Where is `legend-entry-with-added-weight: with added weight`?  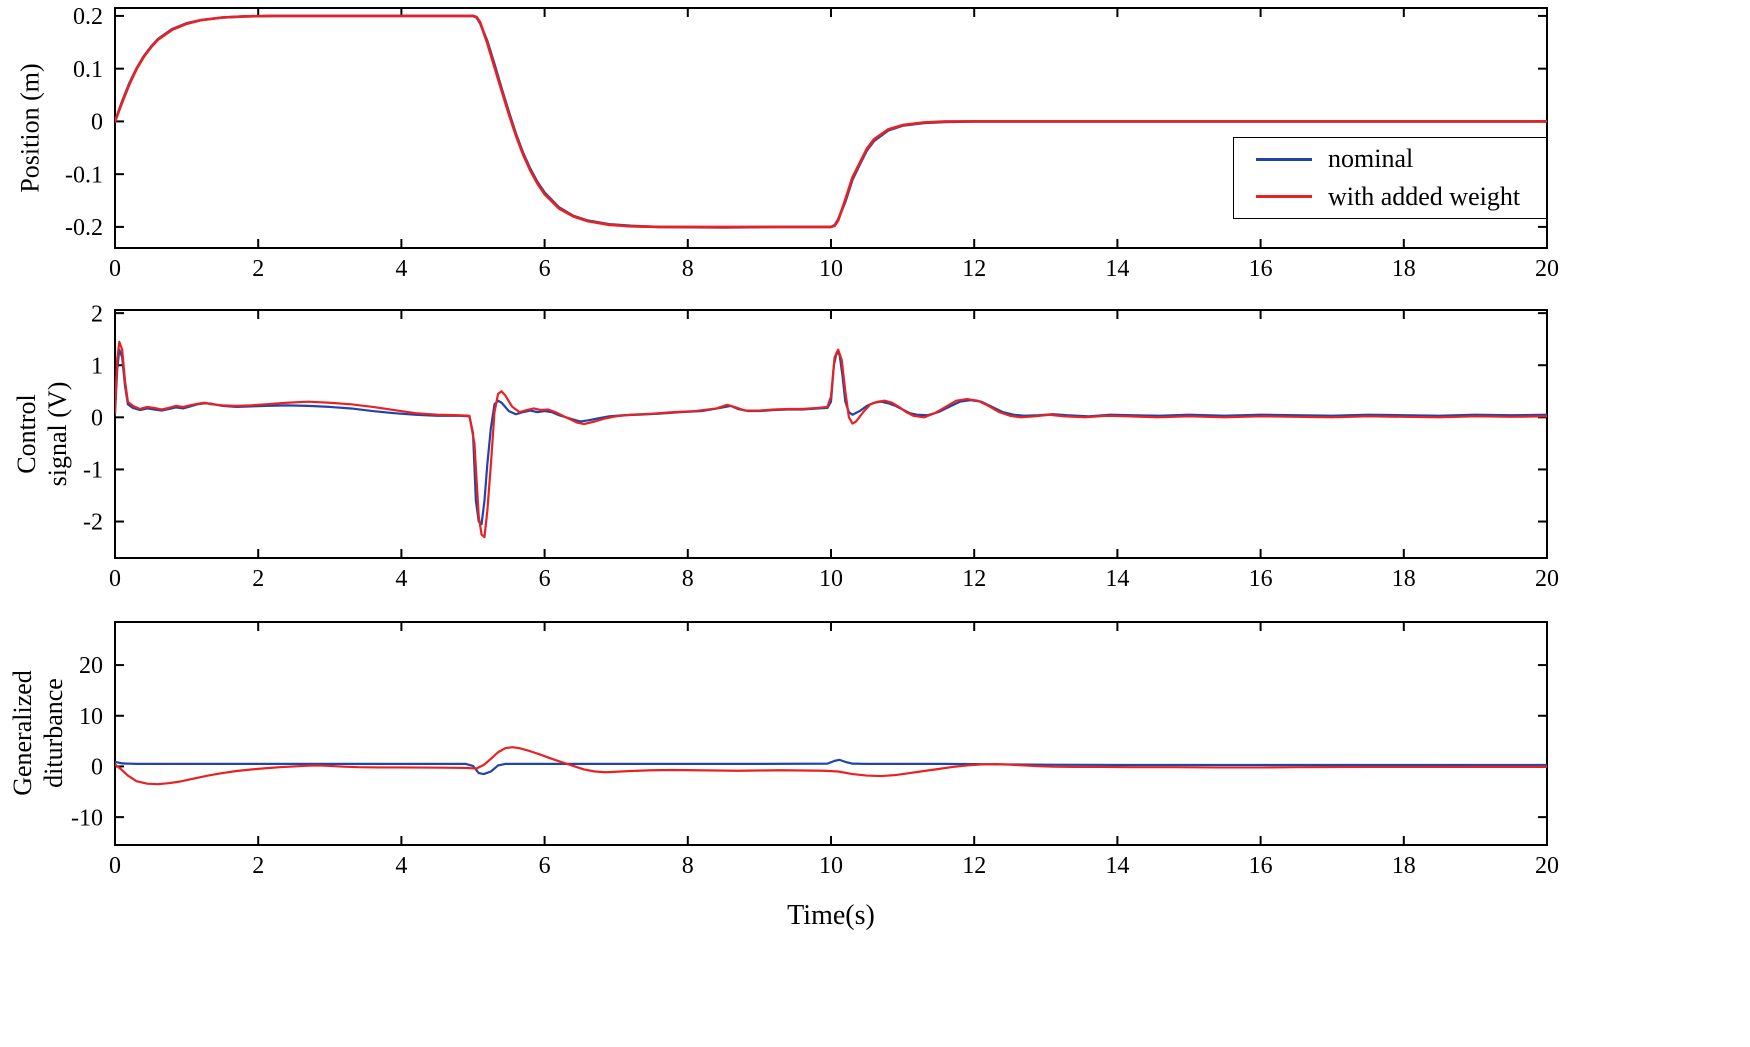
legend-entry-with-added-weight: with added weight is located at coordinates (1390, 197).